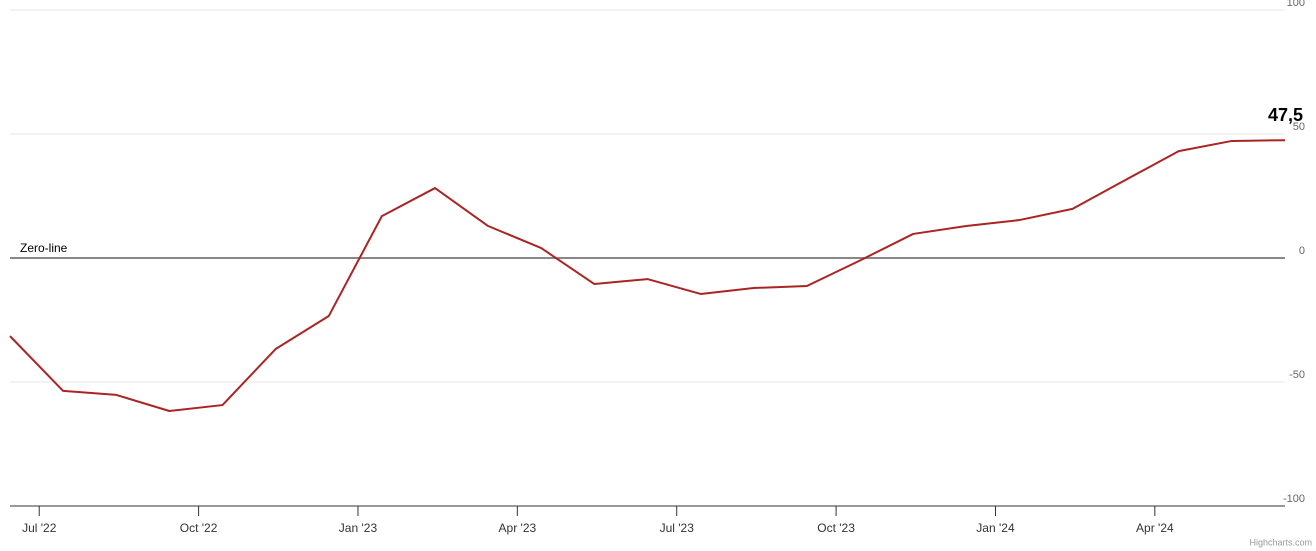 Image resolution: width=1316 pixels, height=551 pixels. I want to click on y-tick-label: 100, so click(1296, 4).